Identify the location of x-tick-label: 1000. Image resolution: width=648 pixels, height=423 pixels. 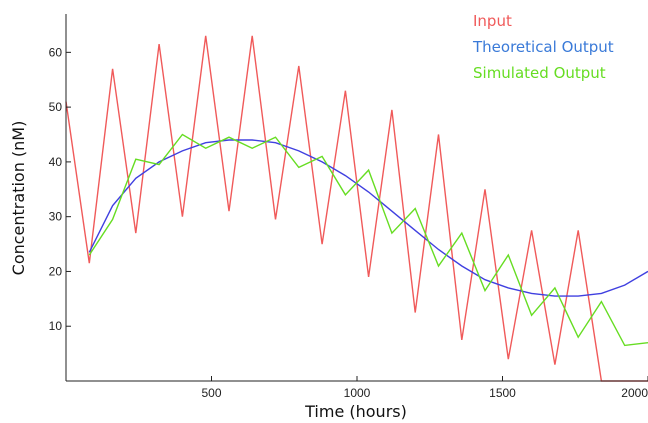
(357, 393).